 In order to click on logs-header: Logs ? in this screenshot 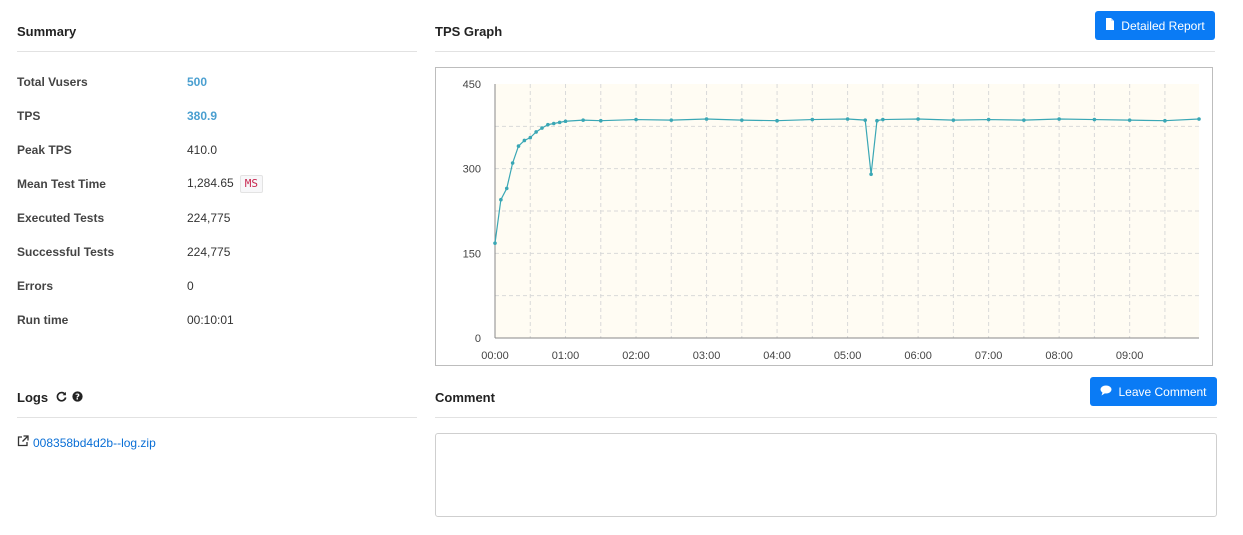, I will do `click(50, 397)`.